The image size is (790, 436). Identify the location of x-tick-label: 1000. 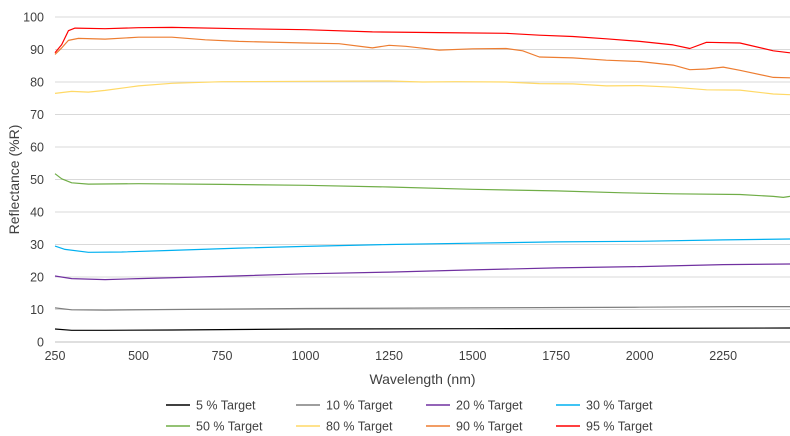
(306, 356).